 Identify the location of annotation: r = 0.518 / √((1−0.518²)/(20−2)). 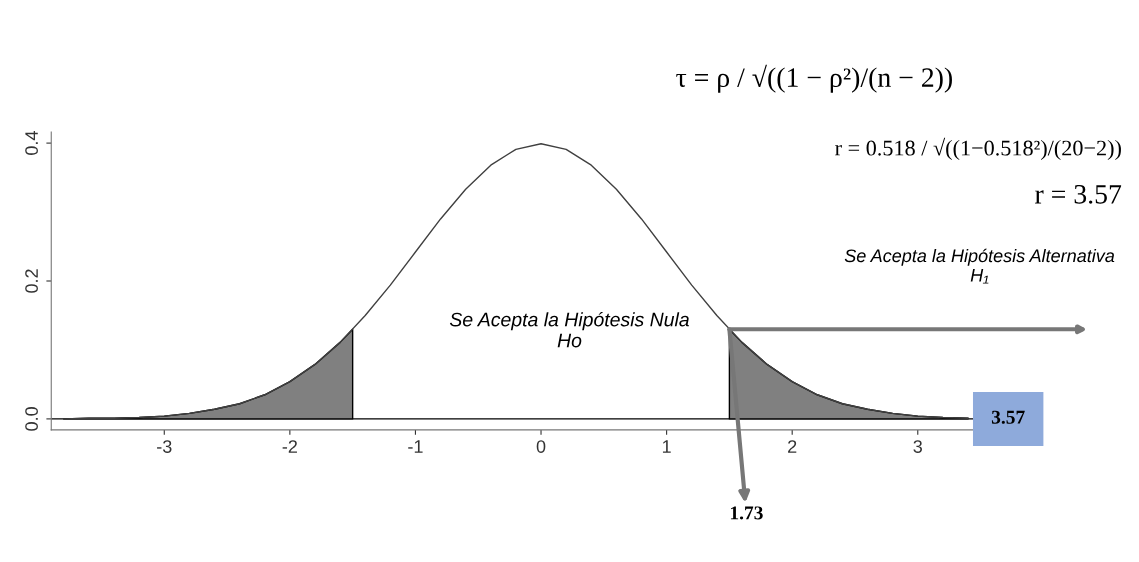
(978, 149).